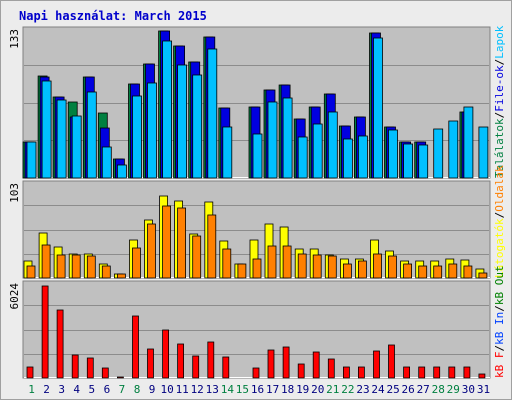 The width and height of the screenshot is (512, 400). What do you see at coordinates (90, 368) in the screenshot?
I see `bar-kB F-day-5` at bounding box center [90, 368].